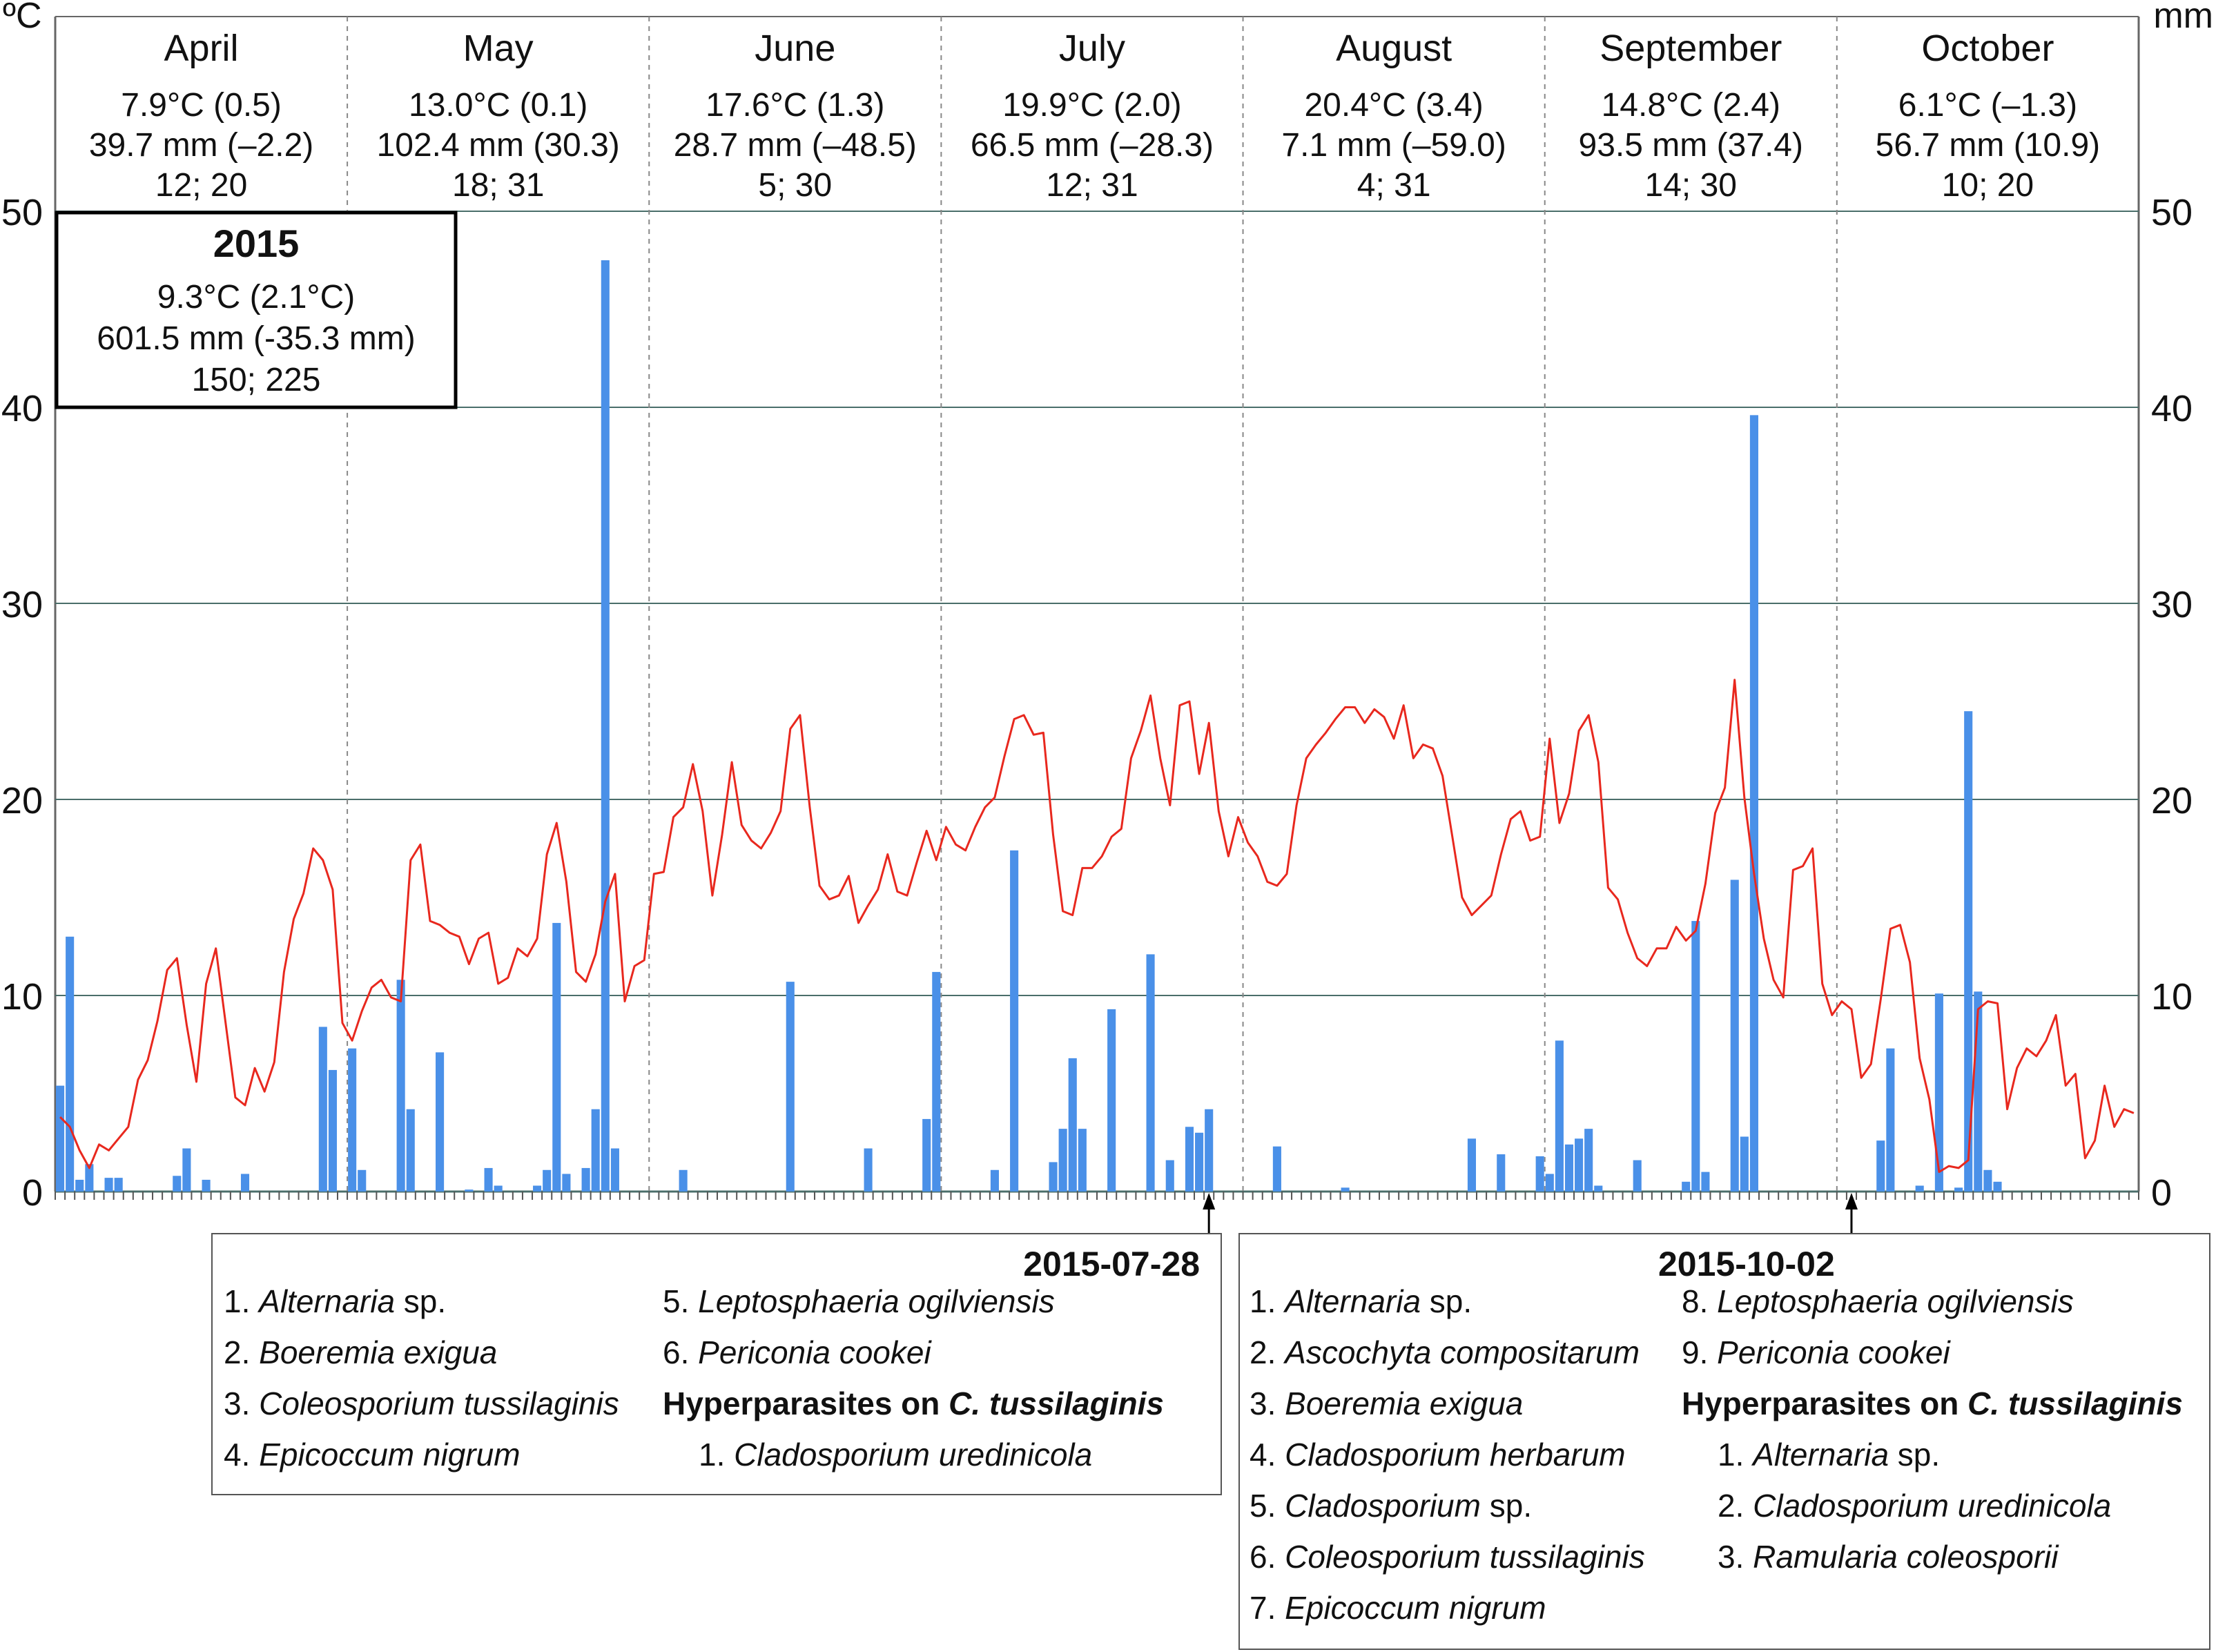 This screenshot has height=1652, width=2216. Describe the element at coordinates (795, 185) in the screenshot. I see `month-days: 5; 30` at that location.